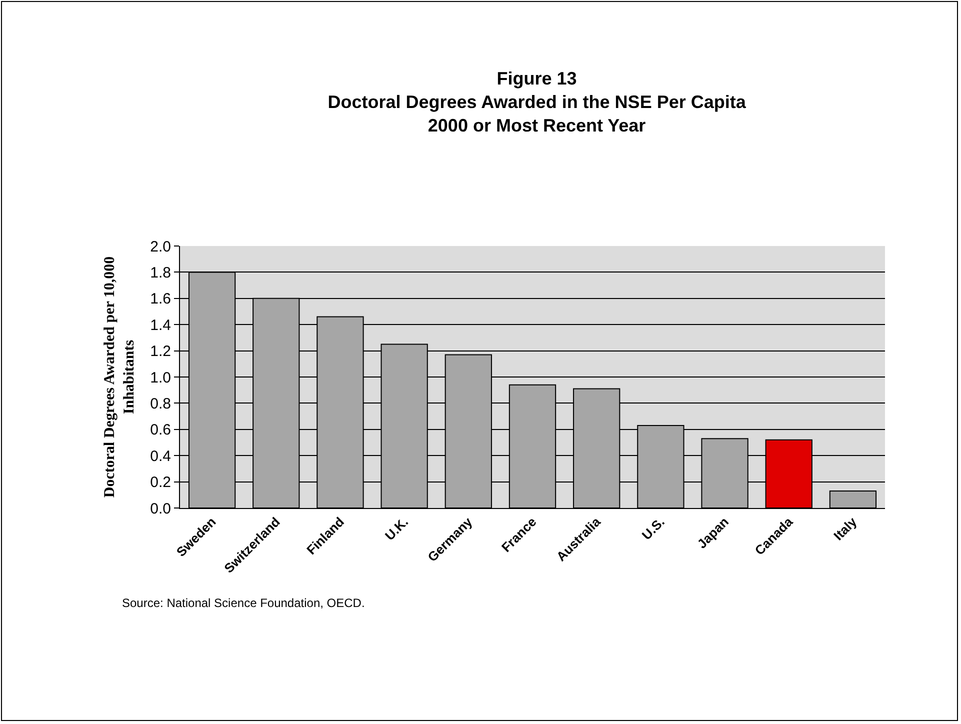  Describe the element at coordinates (160, 377) in the screenshot. I see `y-tick-label: 1.0` at that location.